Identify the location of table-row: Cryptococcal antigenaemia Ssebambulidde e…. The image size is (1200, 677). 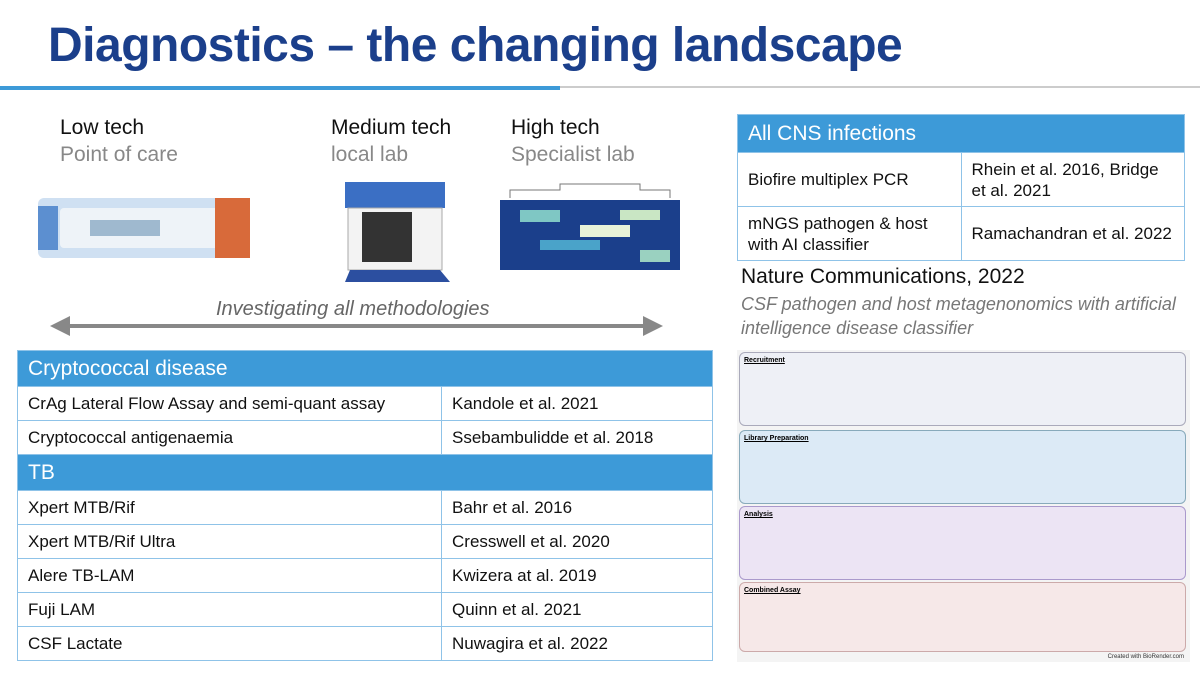
(365, 437).